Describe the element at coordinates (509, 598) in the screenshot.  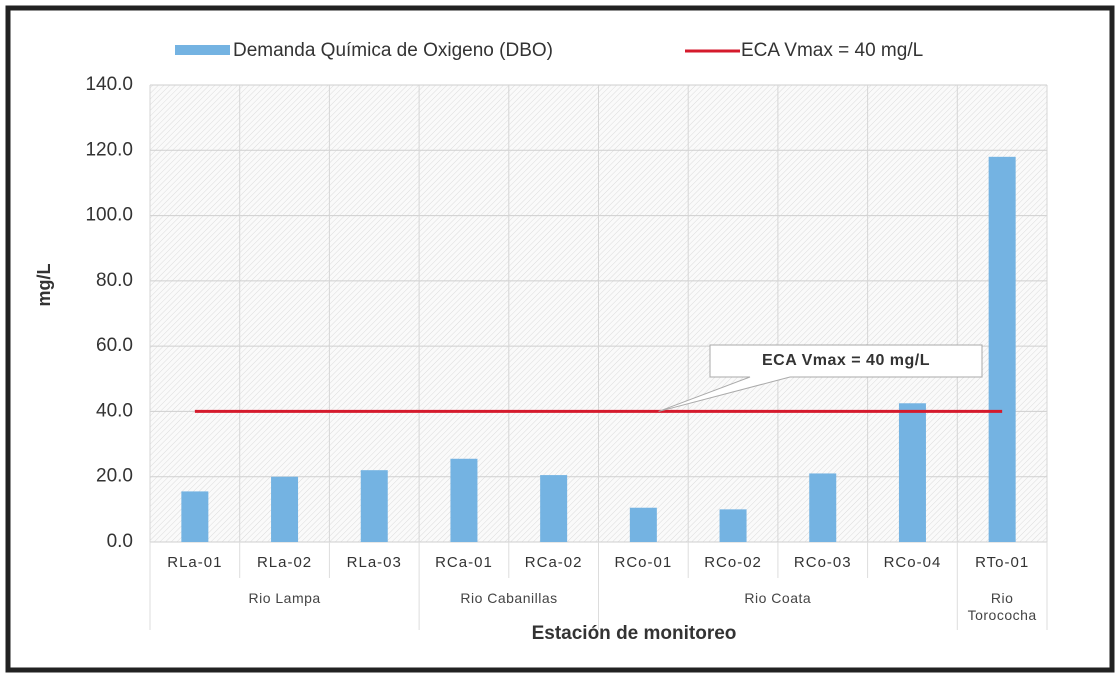
I see `group-label: Rio Cabanillas` at that location.